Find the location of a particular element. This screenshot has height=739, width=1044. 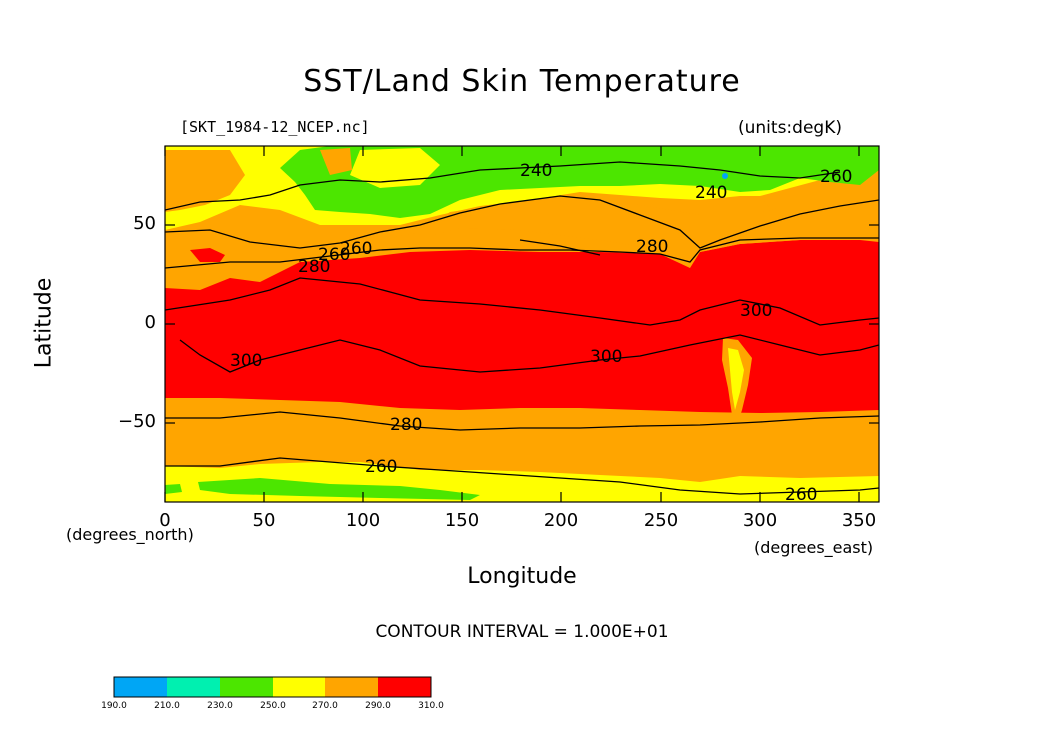

x-tick-label: 150 is located at coordinates (462, 520).